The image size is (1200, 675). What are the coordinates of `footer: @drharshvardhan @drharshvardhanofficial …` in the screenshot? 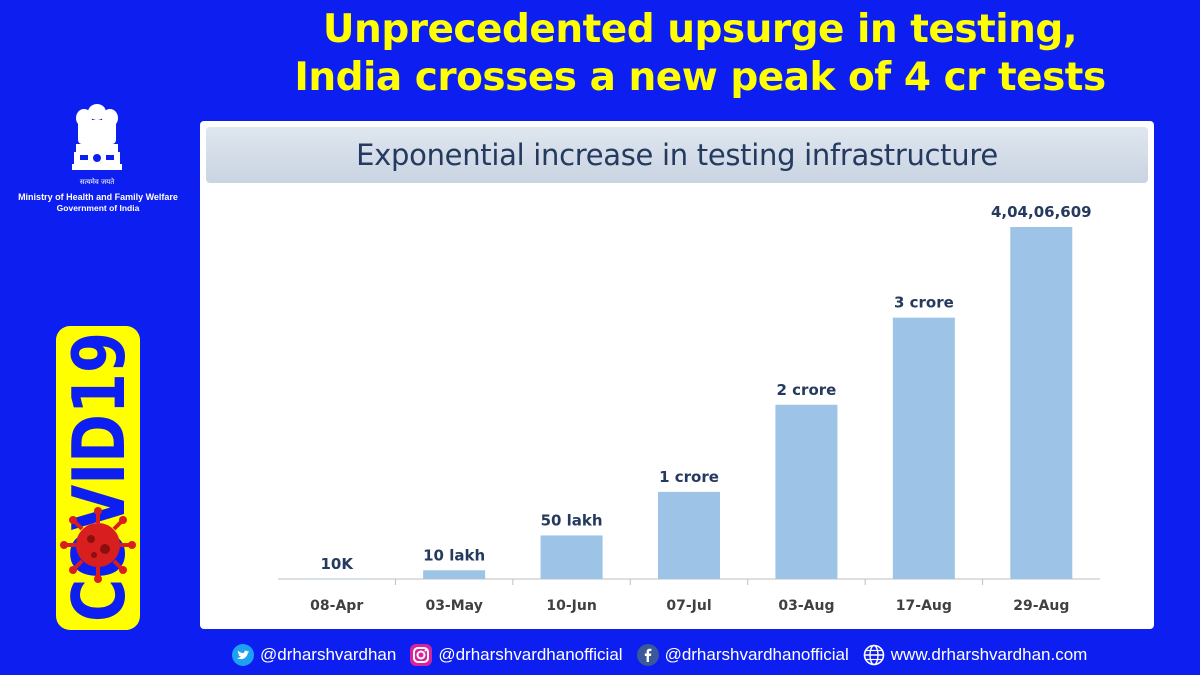 It's located at (702, 655).